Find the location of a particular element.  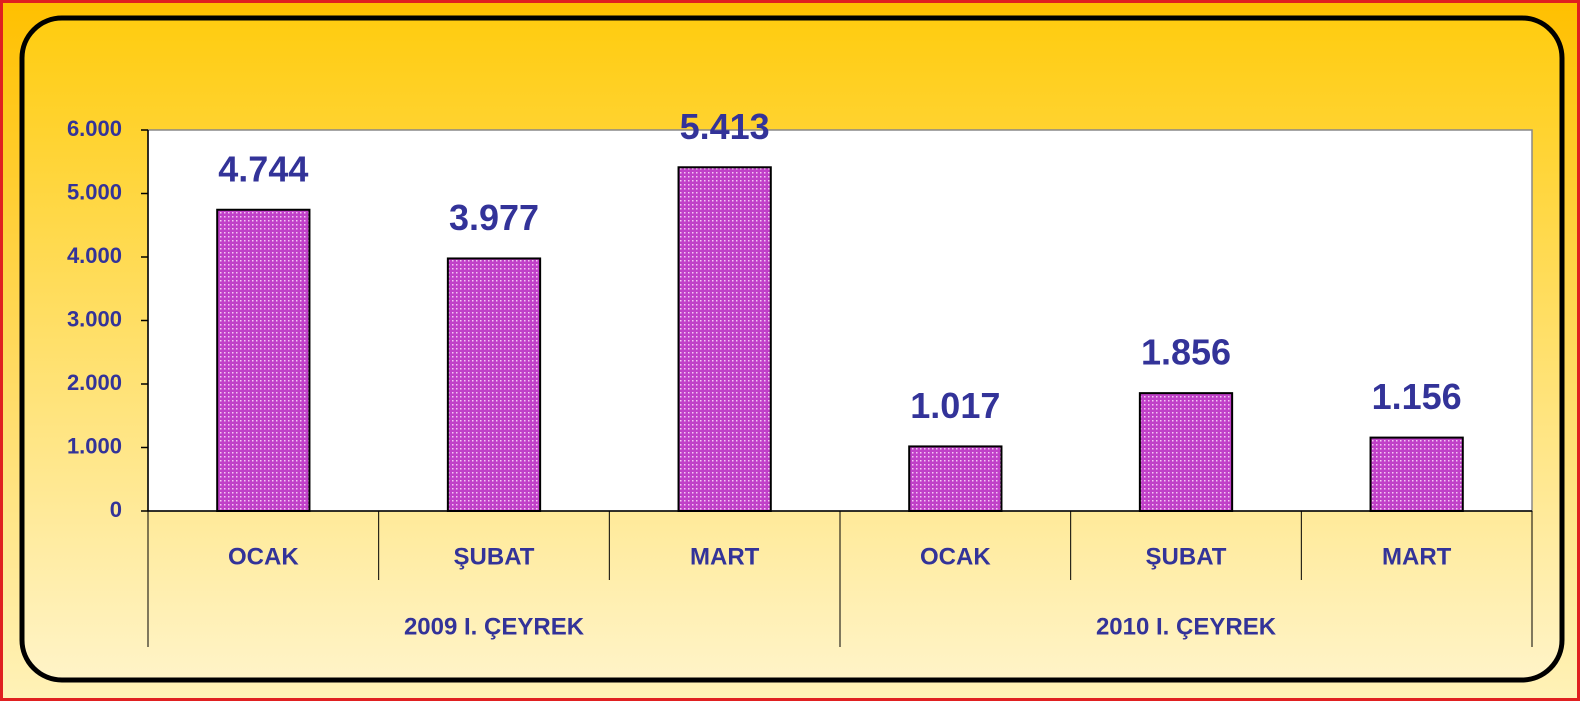

group-label: 2010 I. ÇEYREK is located at coordinates (1186, 626).